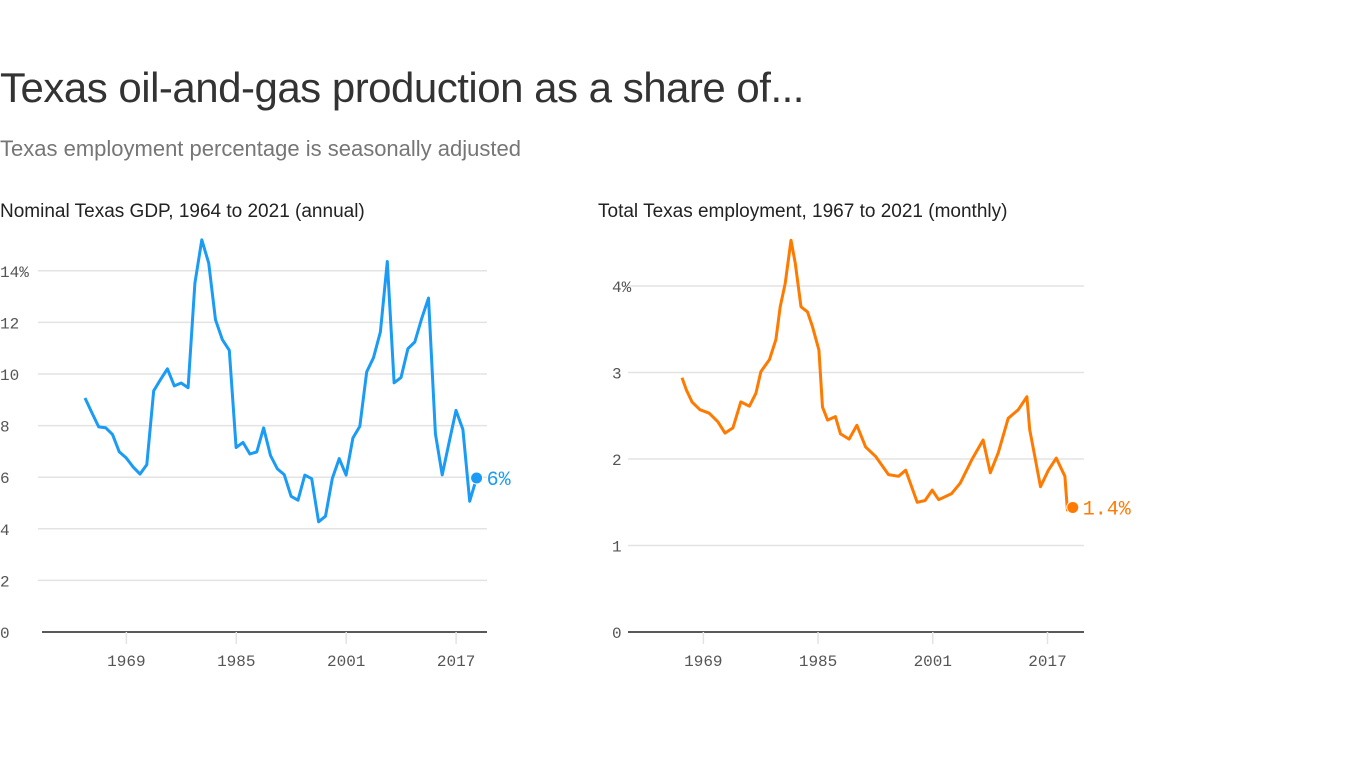  Describe the element at coordinates (477, 478) in the screenshot. I see `gdp-end-point` at that location.